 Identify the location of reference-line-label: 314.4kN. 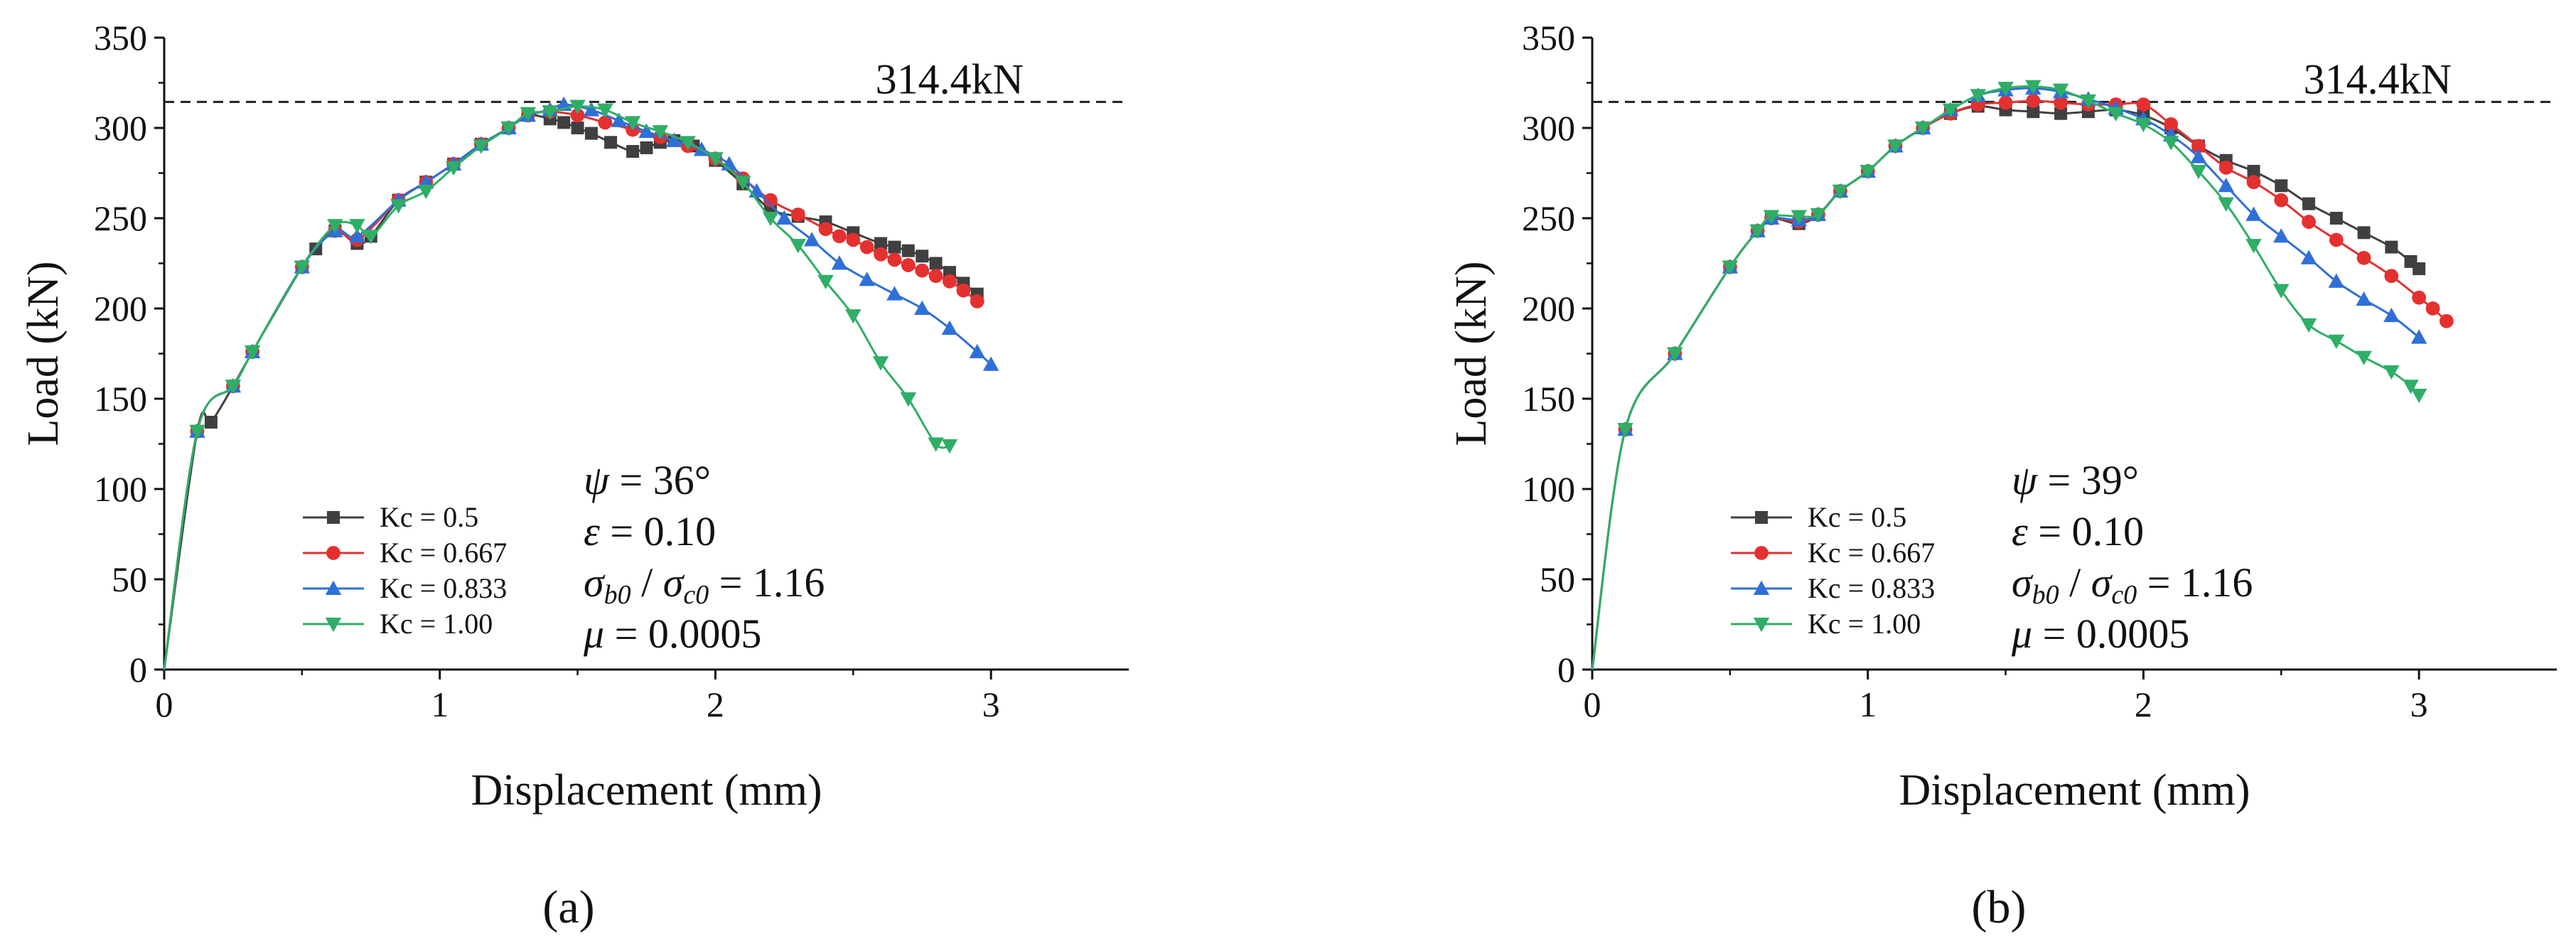
(2378, 78).